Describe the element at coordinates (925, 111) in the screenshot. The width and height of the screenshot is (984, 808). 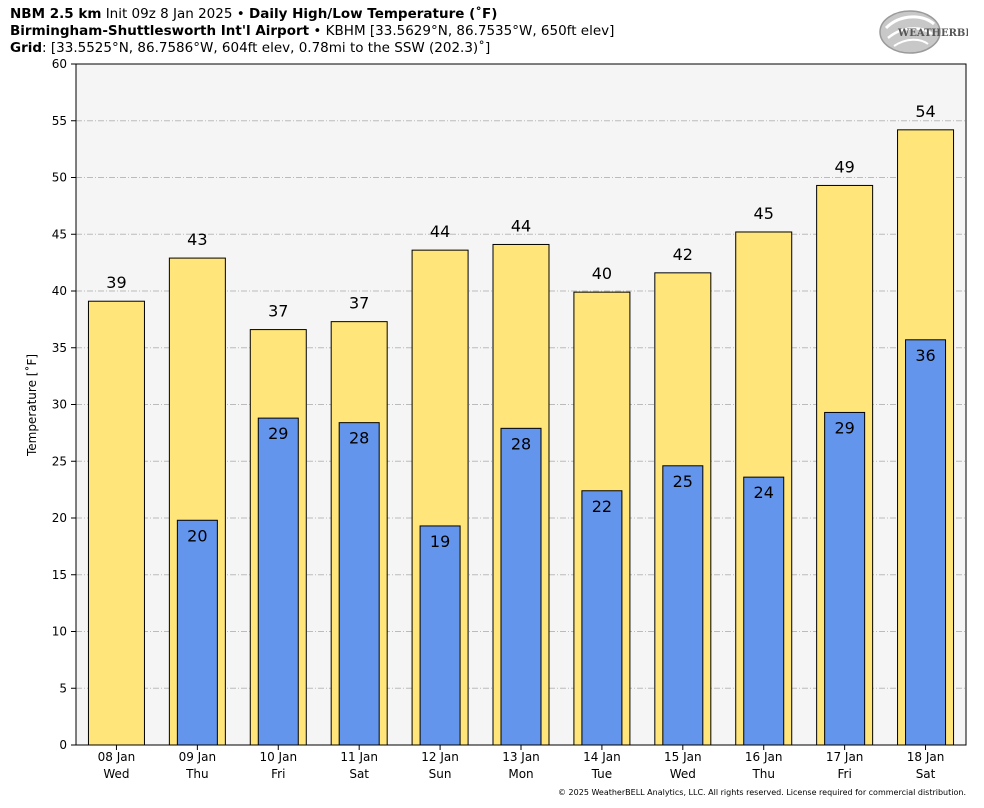
I see `high-temp-label: 54` at that location.